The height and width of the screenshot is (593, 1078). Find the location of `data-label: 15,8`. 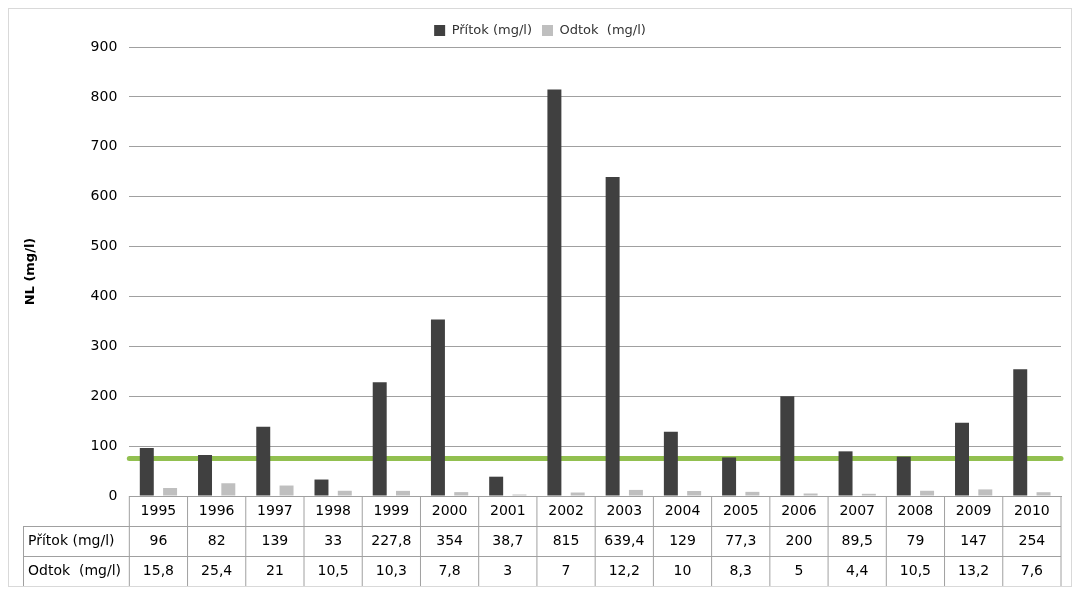

data-label: 15,8 is located at coordinates (158, 569).